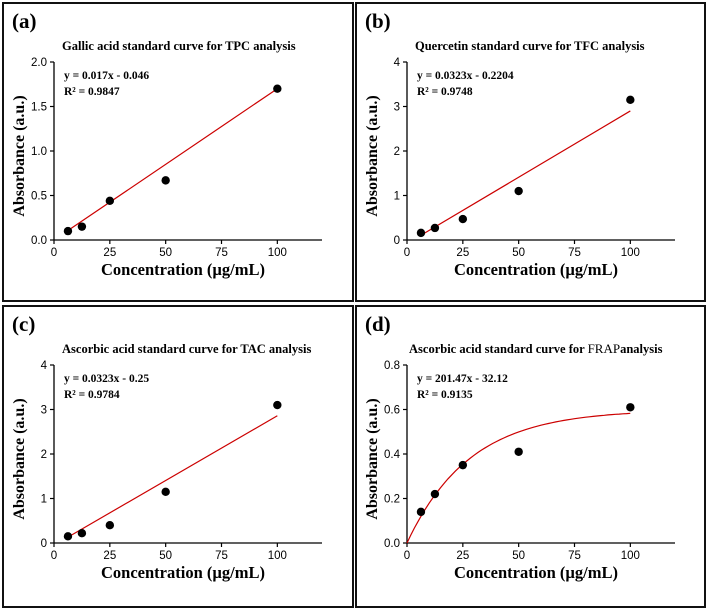 This screenshot has width=708, height=610. What do you see at coordinates (106, 76) in the screenshot?
I see `fit-equation: y = 0.017x - 0.046` at bounding box center [106, 76].